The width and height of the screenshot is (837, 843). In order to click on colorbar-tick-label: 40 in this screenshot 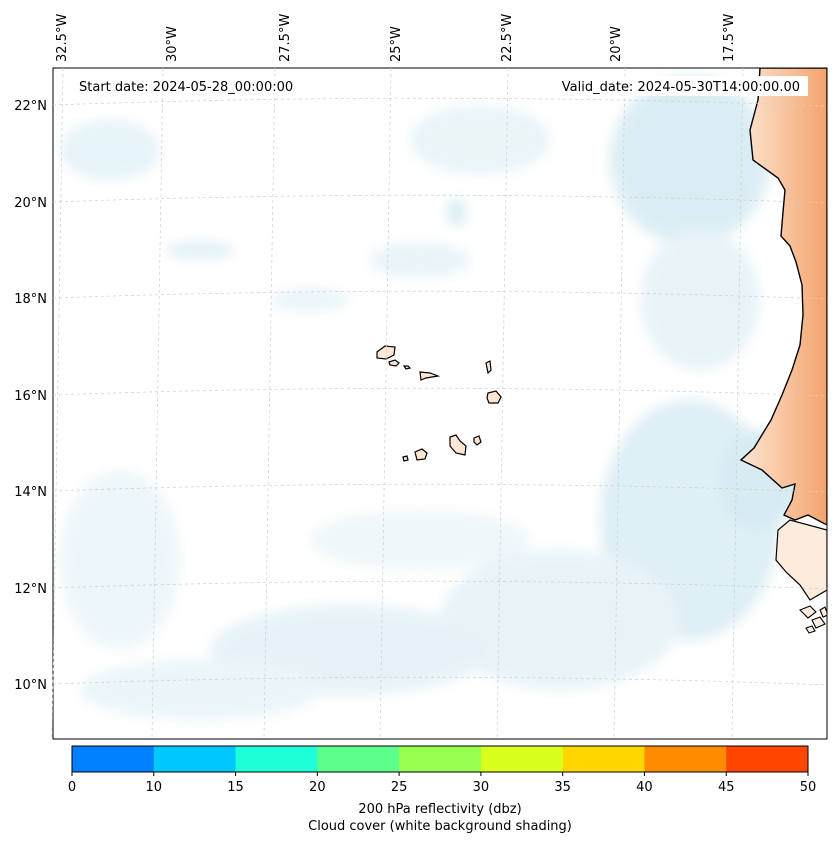, I will do `click(644, 787)`.